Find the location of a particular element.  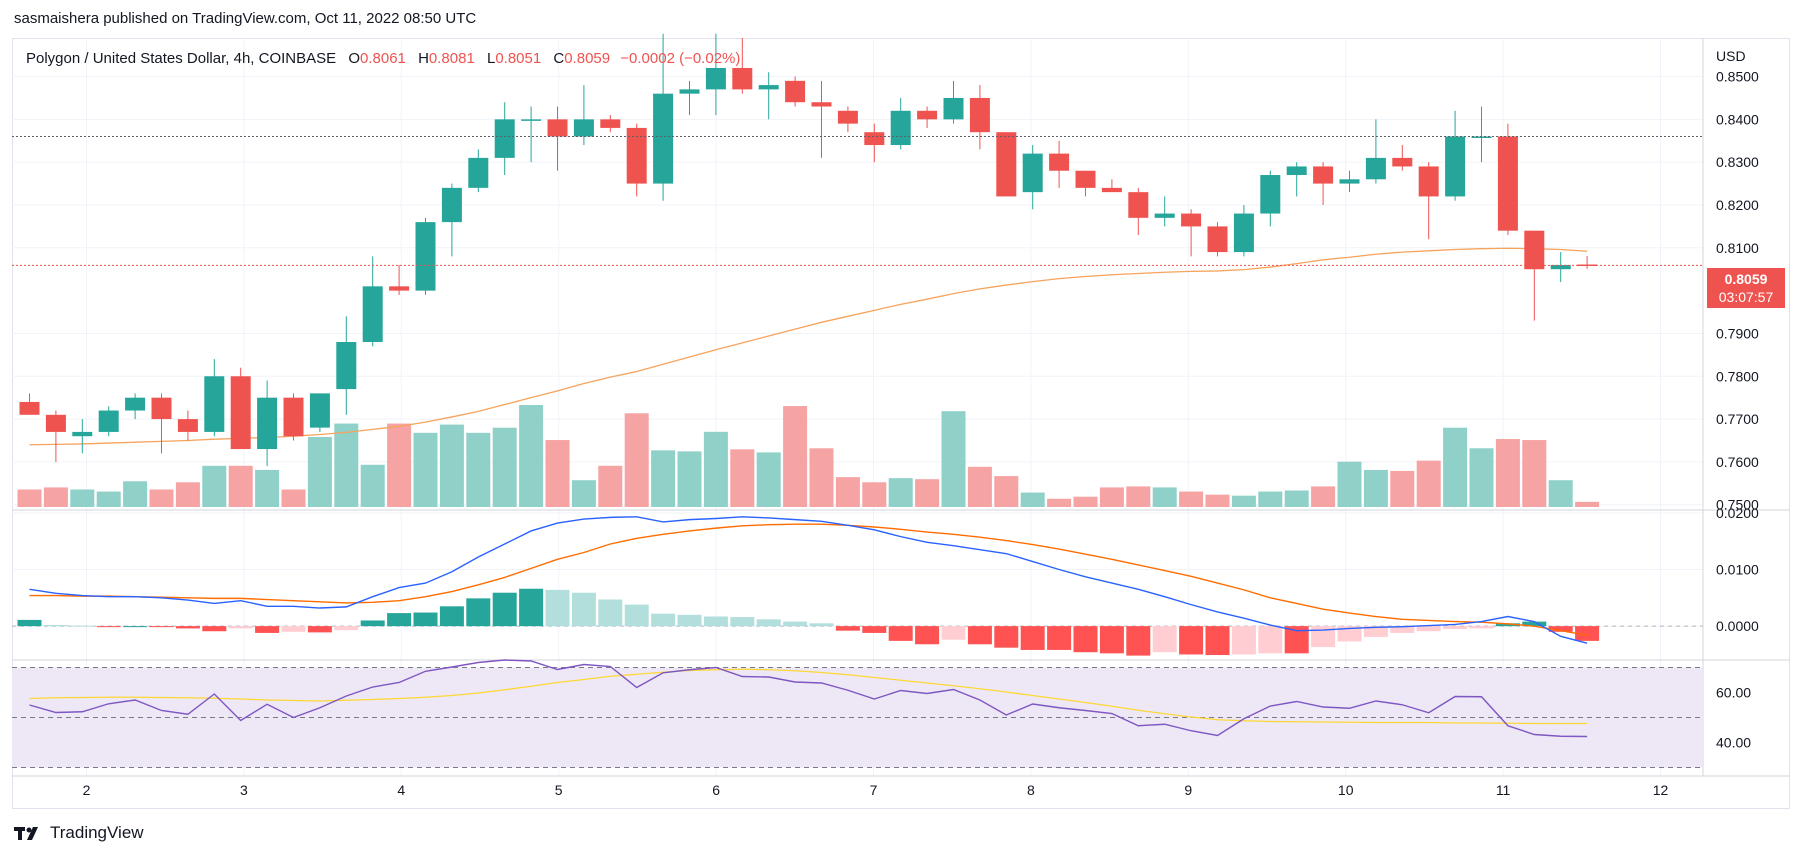

macd-signal-line is located at coordinates (808, 579).